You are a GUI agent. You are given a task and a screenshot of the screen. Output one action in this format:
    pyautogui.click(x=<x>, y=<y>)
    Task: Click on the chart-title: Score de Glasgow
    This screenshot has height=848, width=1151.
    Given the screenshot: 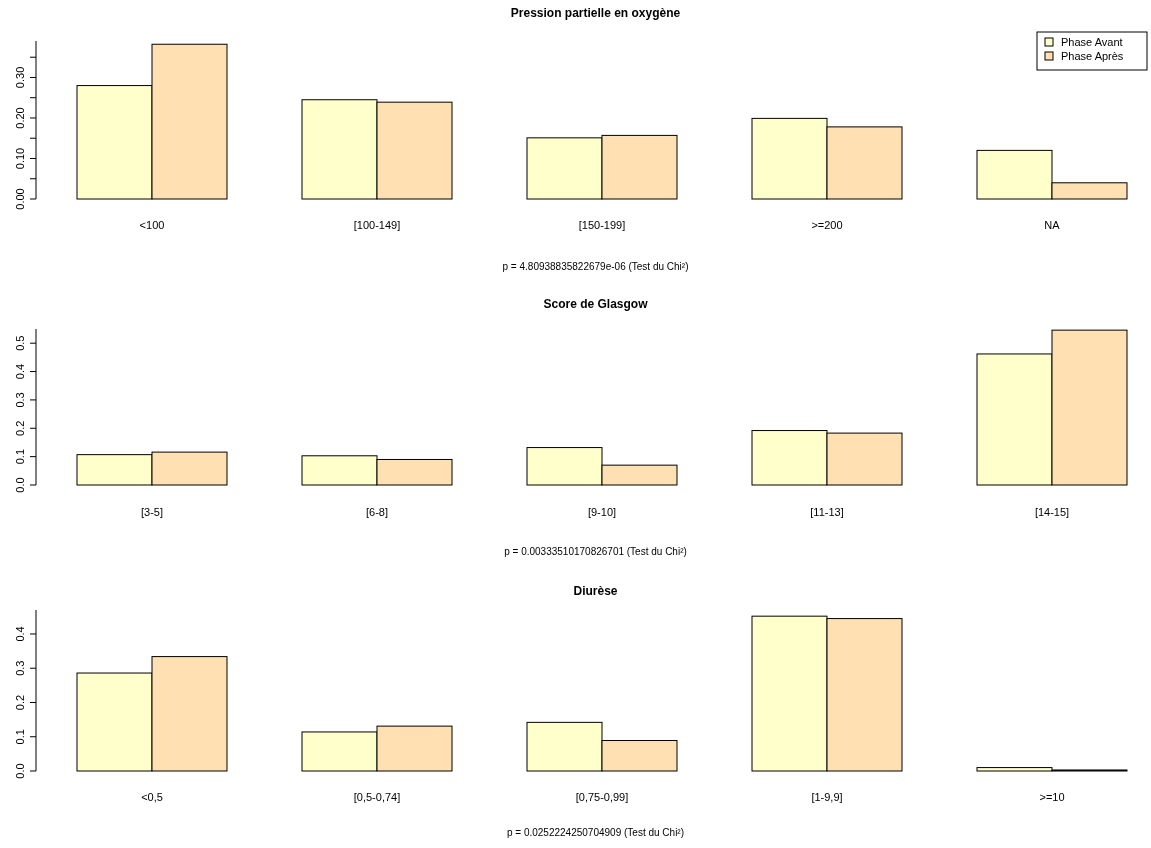 What is the action you would take?
    pyautogui.click(x=596, y=304)
    